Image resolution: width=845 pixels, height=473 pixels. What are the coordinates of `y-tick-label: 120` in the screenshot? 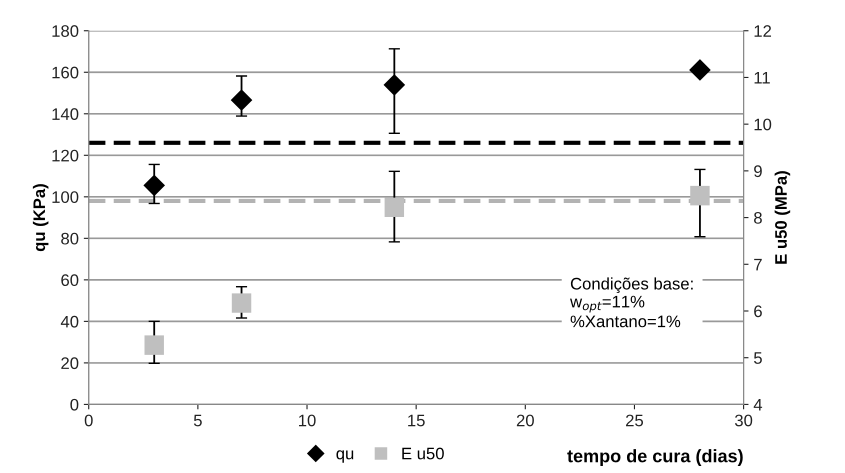 It's located at (65, 156).